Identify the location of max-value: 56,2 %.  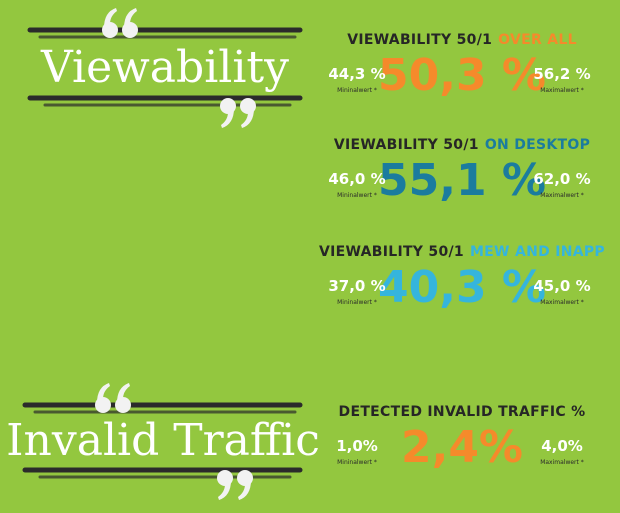
(561, 74).